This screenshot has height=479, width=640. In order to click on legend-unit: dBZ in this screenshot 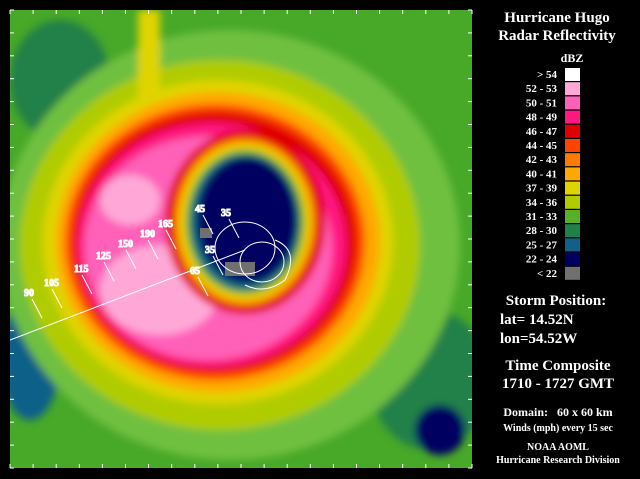, I will do `click(572, 58)`.